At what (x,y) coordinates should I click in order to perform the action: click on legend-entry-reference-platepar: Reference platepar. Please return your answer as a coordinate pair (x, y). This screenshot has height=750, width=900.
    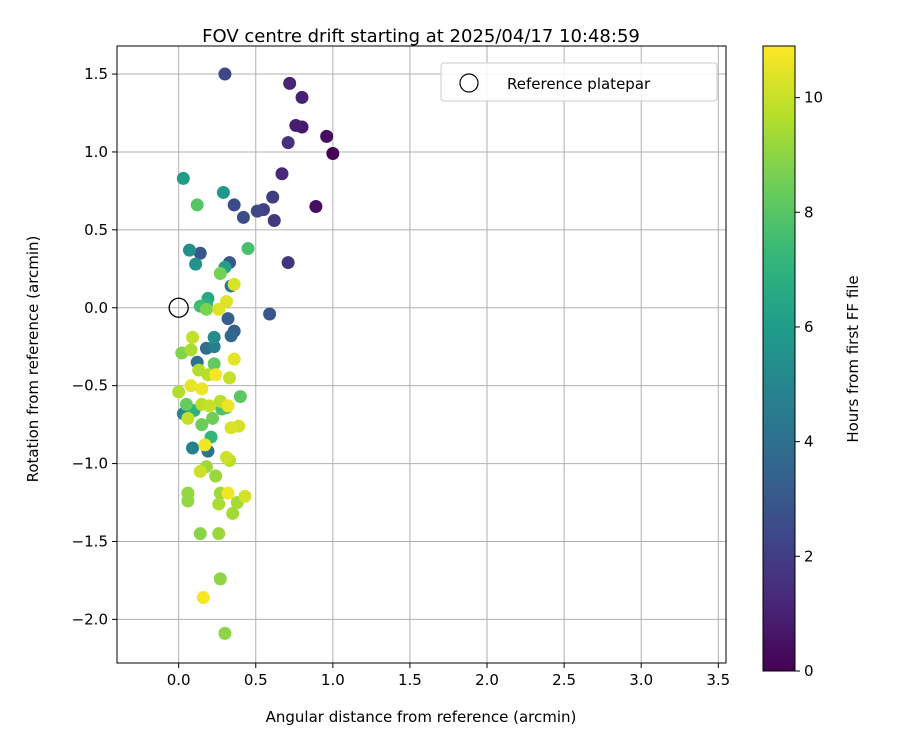
    Looking at the image, I should click on (579, 84).